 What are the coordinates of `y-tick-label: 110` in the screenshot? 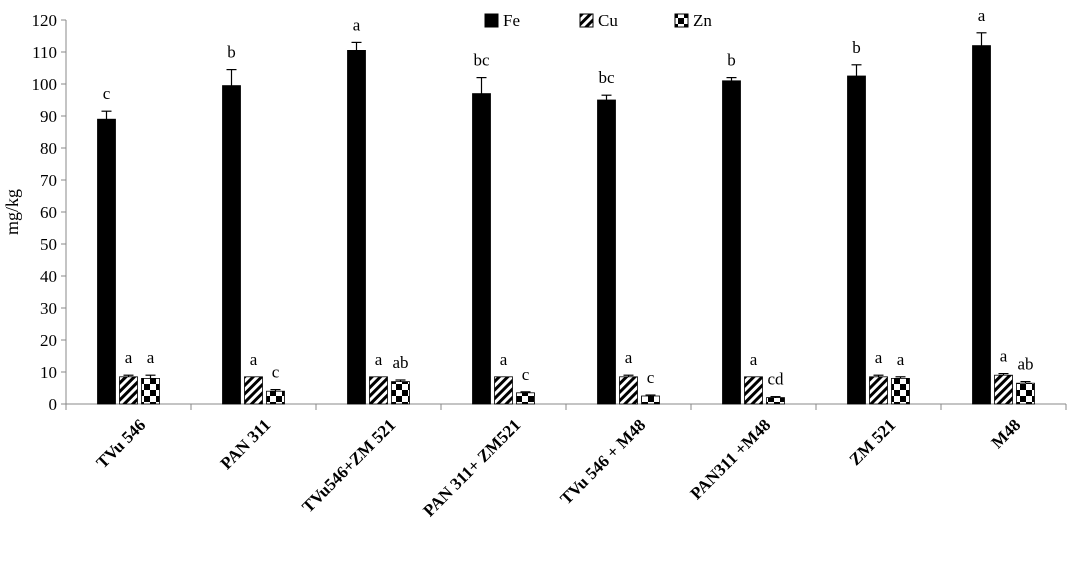 It's located at (44, 52).